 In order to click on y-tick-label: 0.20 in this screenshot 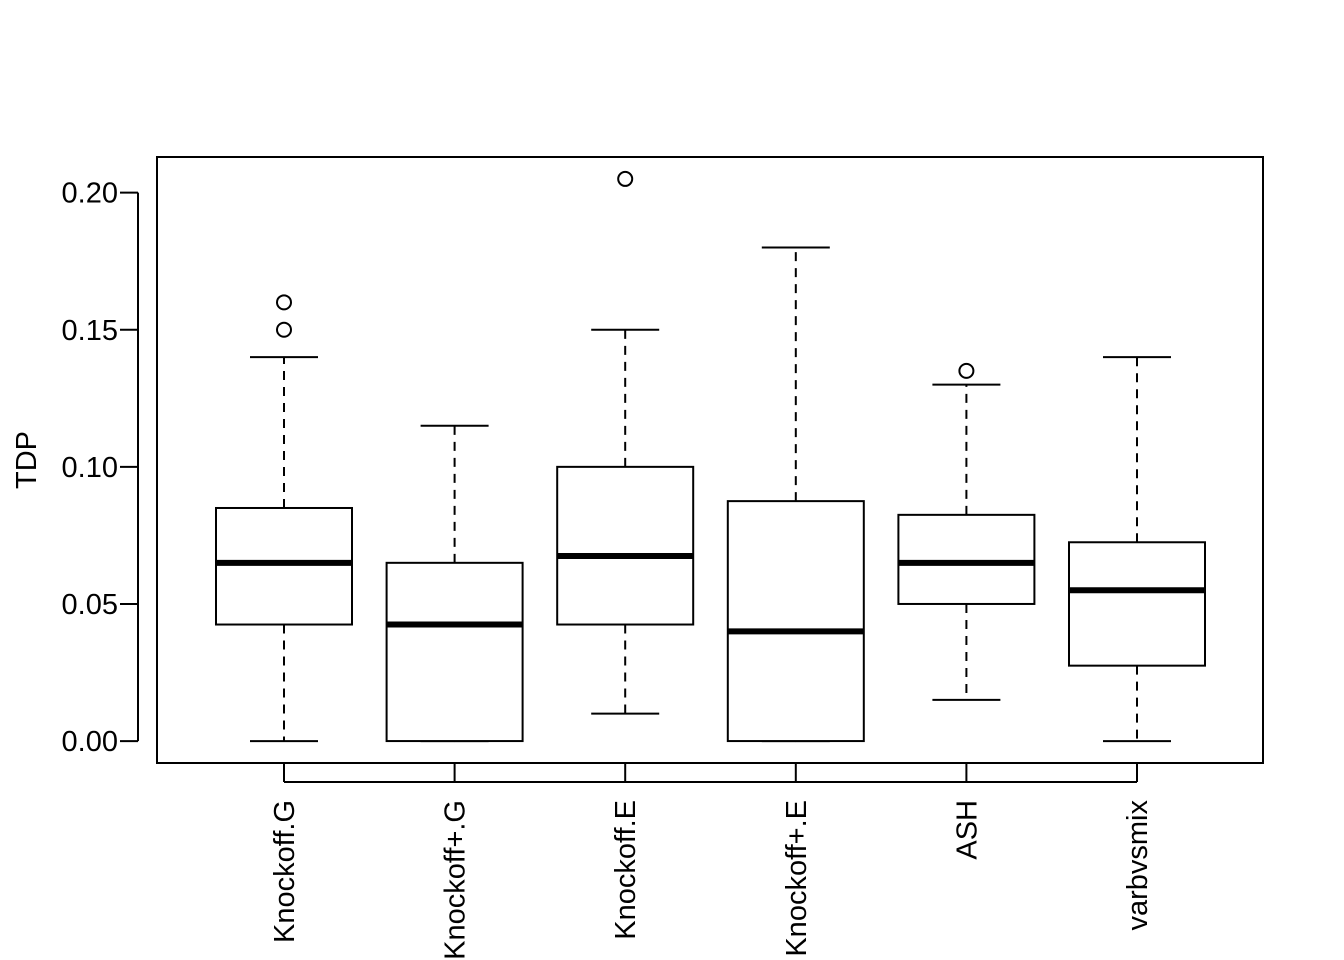, I will do `click(90, 194)`.